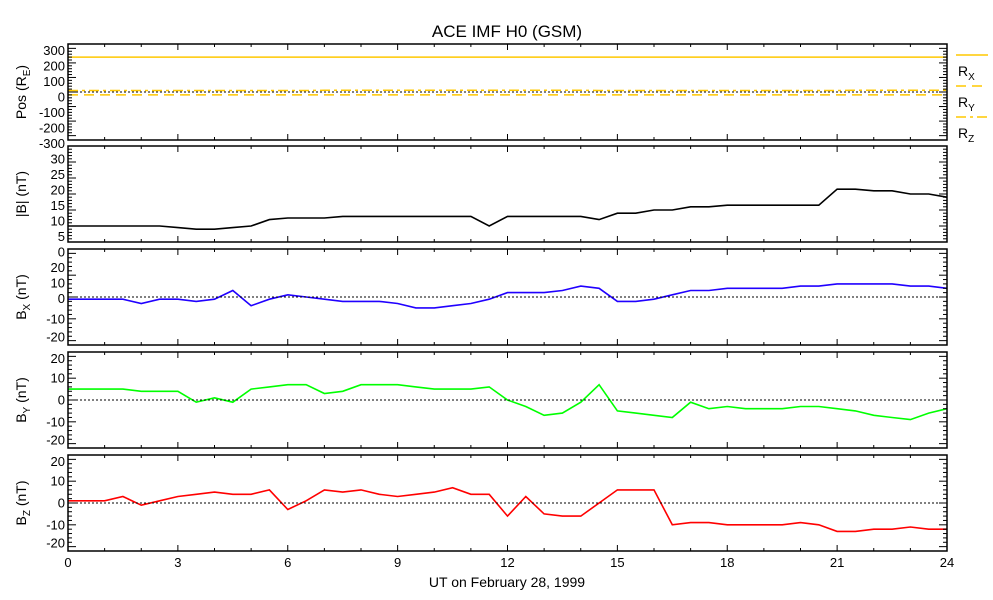  I want to click on x-tick-label: 18, so click(727, 562).